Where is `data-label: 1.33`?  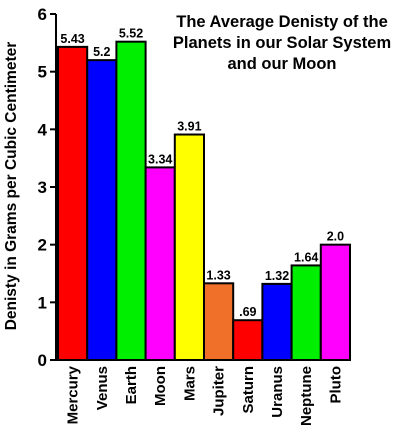 data-label: 1.33 is located at coordinates (218, 275).